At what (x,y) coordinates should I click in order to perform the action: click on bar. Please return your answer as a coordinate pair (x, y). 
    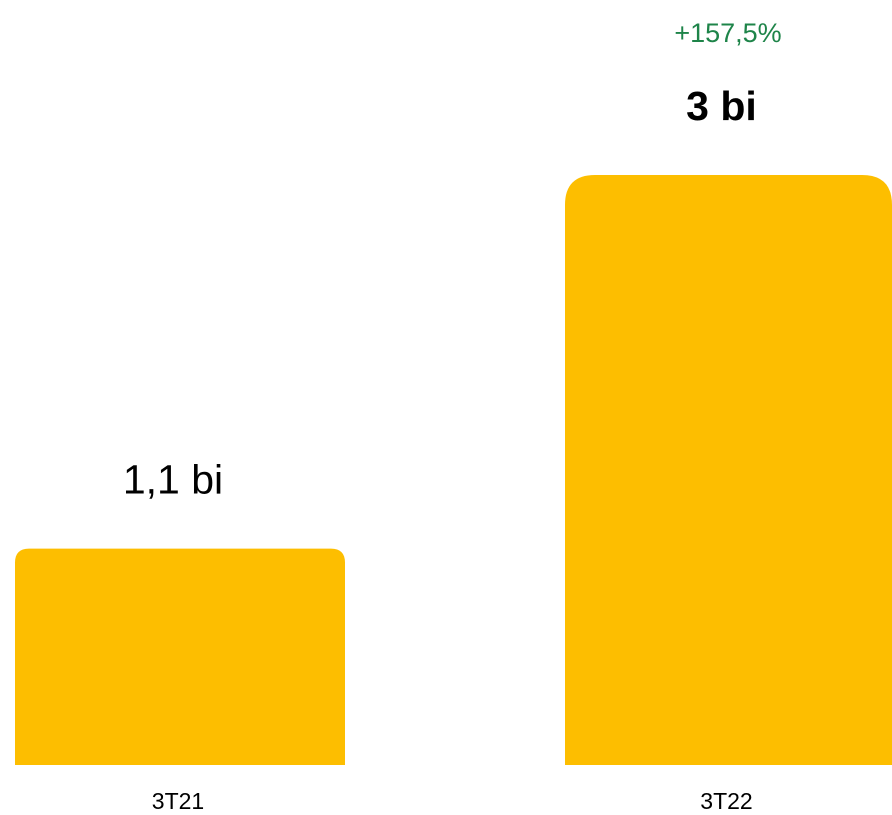
    Looking at the image, I should click on (180, 656).